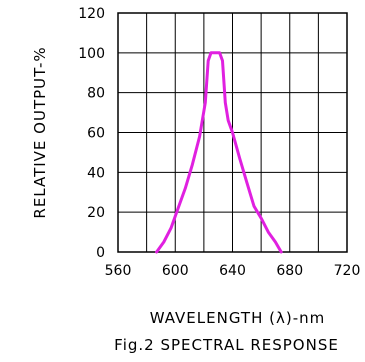 This screenshot has width=365, height=362. I want to click on x-tick-label: 600, so click(175, 271).